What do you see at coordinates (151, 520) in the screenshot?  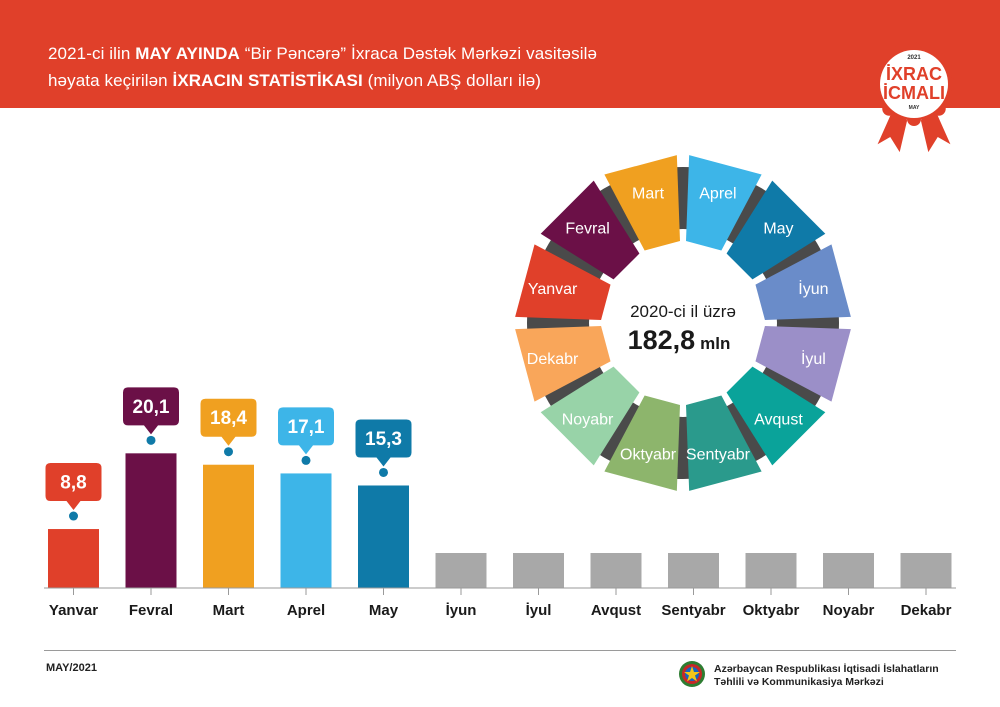 I see `bar-fevral` at bounding box center [151, 520].